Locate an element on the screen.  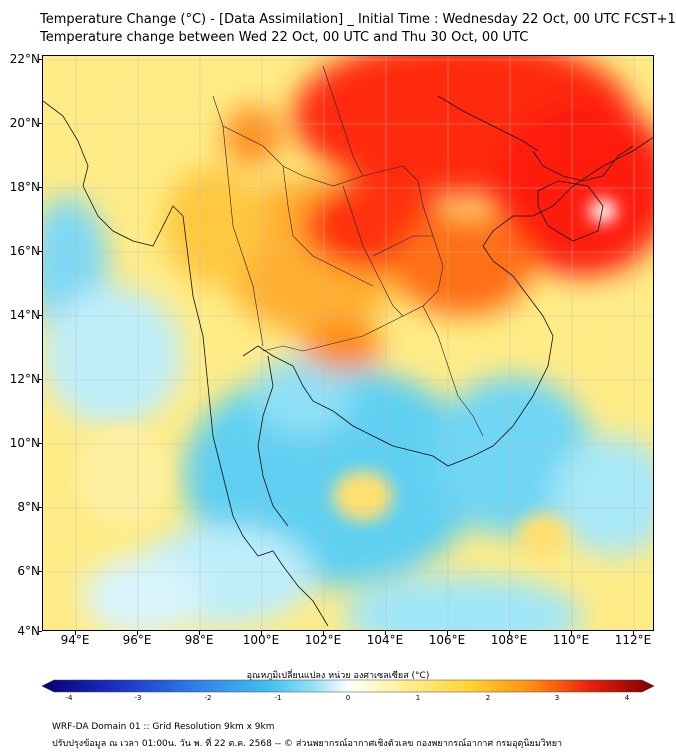
colorbar is located at coordinates (348, 686).